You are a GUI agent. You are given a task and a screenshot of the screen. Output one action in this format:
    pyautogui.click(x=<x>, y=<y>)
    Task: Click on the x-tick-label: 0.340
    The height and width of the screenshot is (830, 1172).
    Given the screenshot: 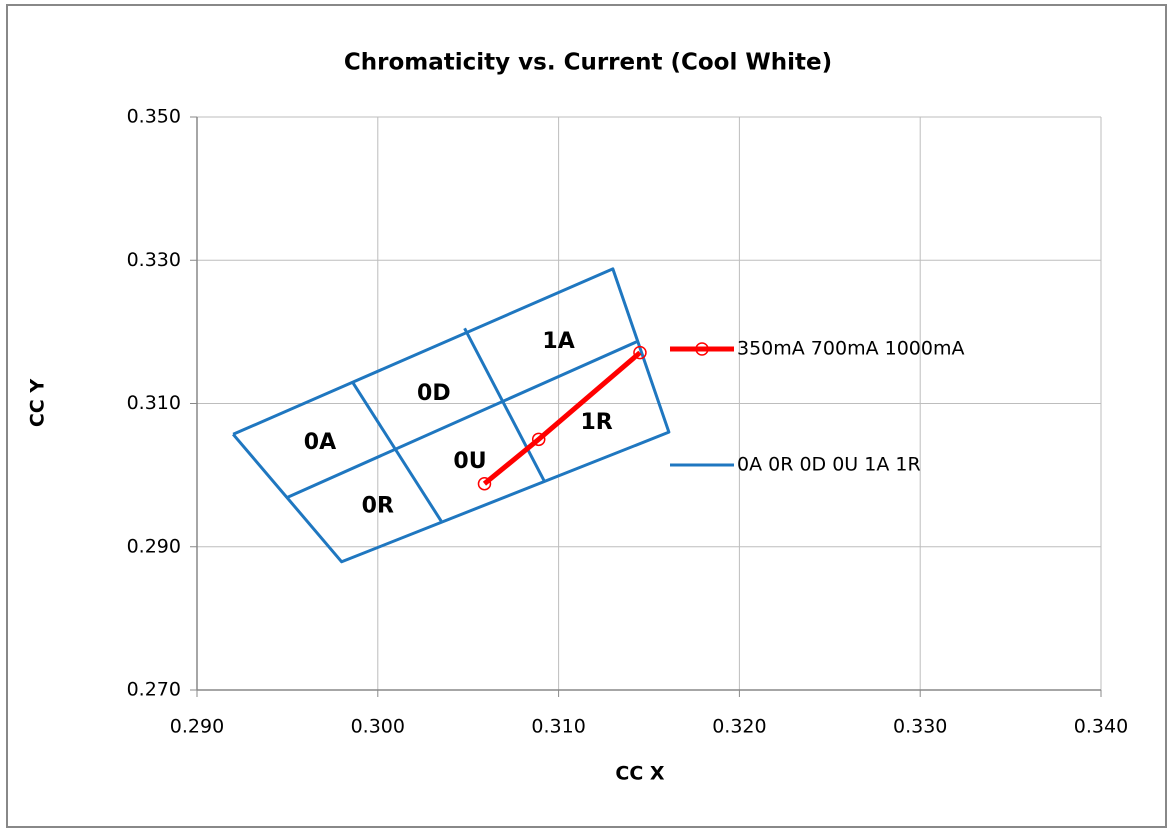 What is the action you would take?
    pyautogui.click(x=1101, y=727)
    